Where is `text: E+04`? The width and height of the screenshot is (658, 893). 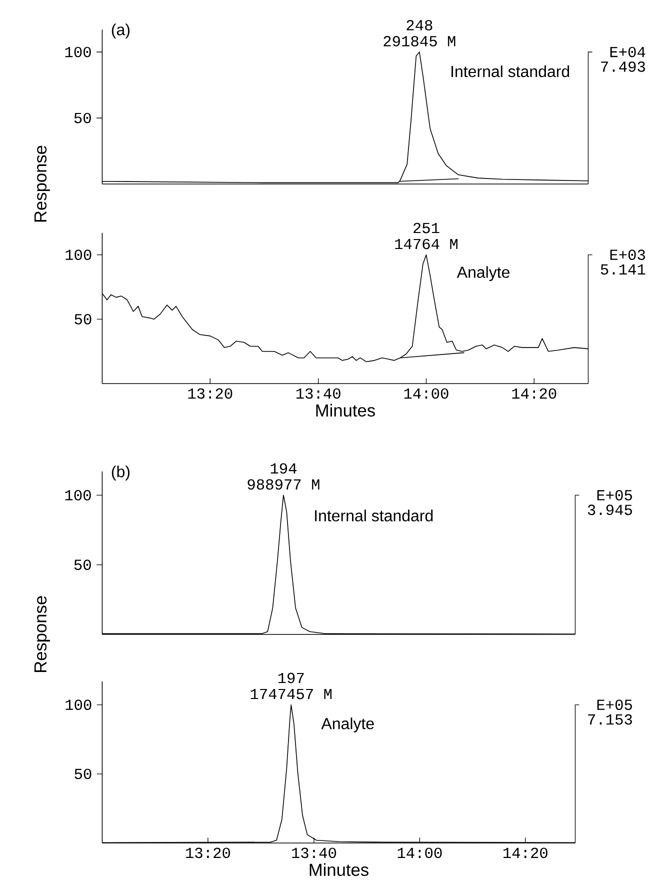 text: E+04 is located at coordinates (628, 52).